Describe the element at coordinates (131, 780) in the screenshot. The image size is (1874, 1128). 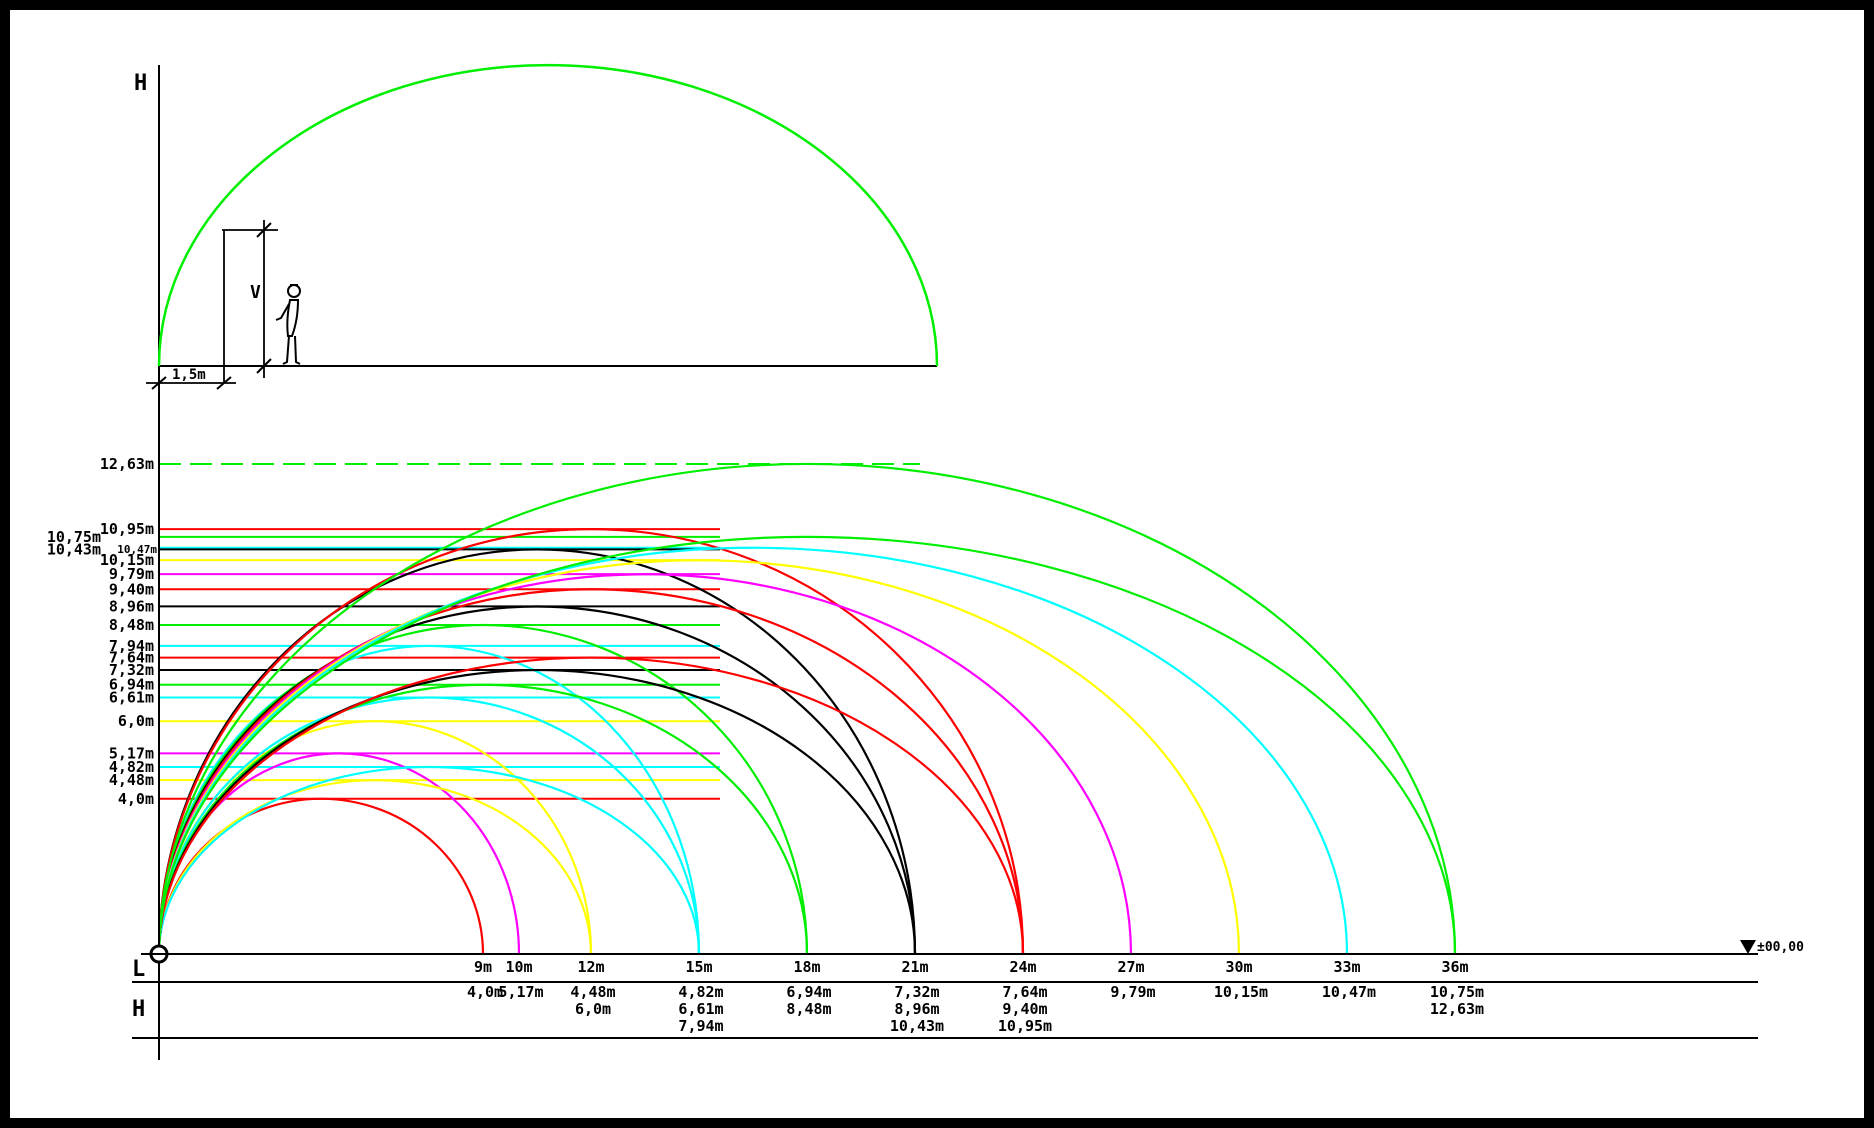
I see `level-label: 4,48m` at that location.